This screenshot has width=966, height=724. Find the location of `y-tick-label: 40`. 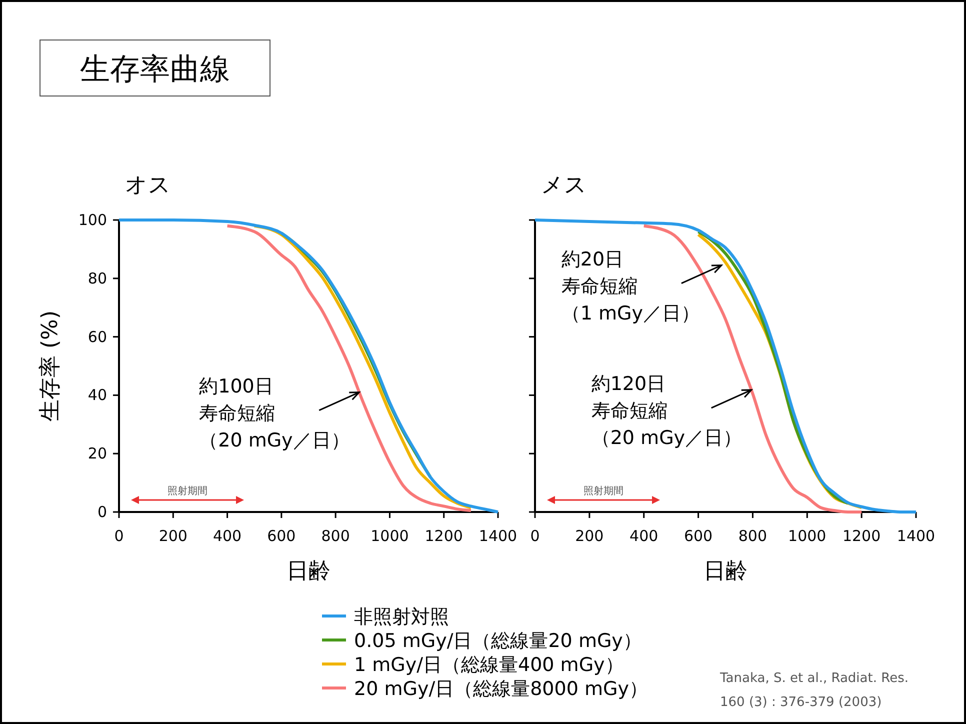

y-tick-label: 40 is located at coordinates (97, 395).